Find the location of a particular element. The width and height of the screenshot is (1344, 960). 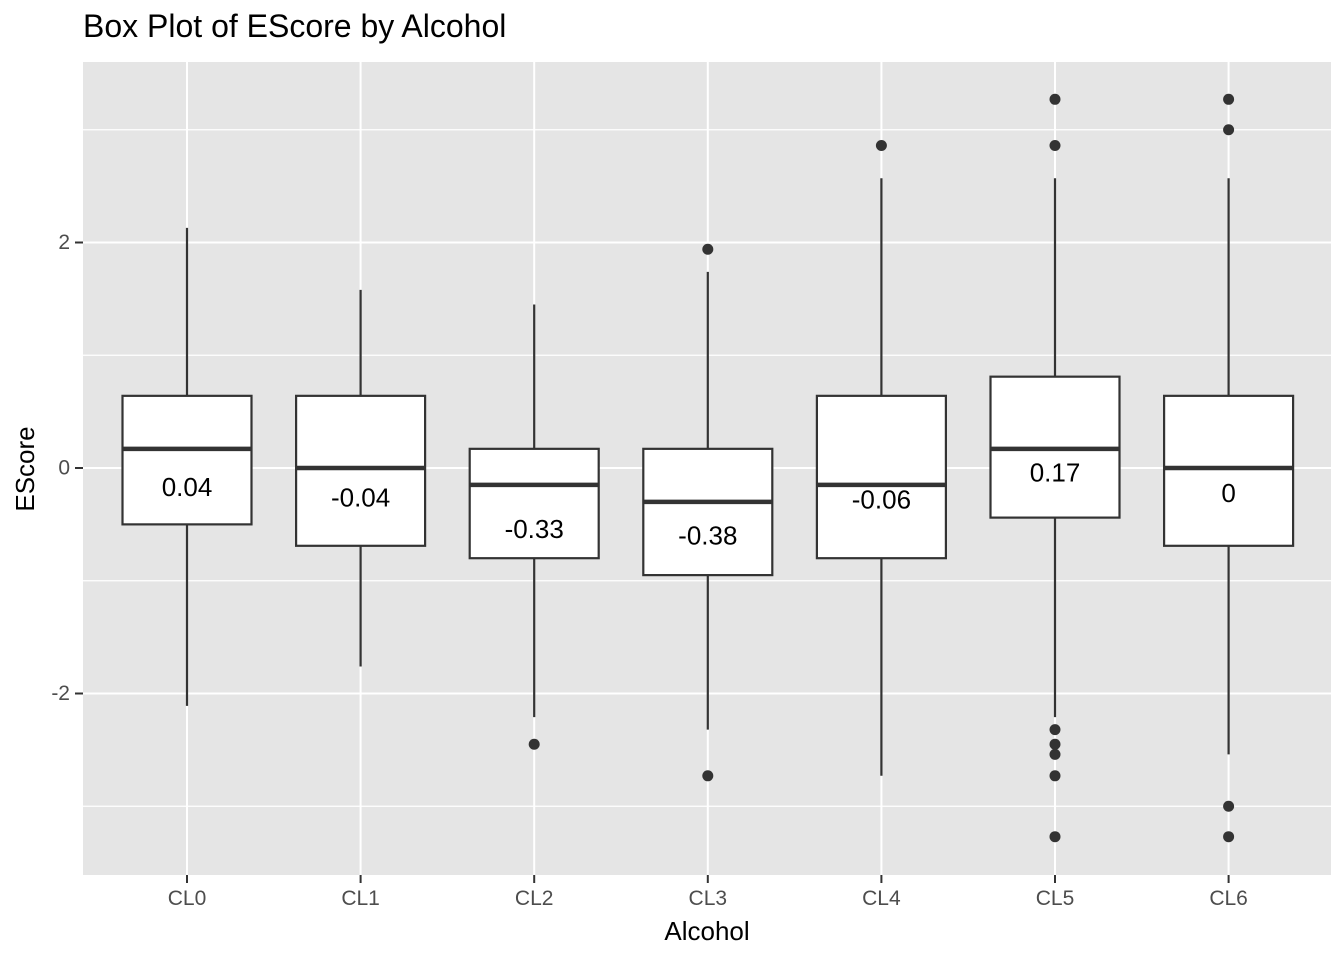

box-group-cl4: -0.06 is located at coordinates (881, 458).